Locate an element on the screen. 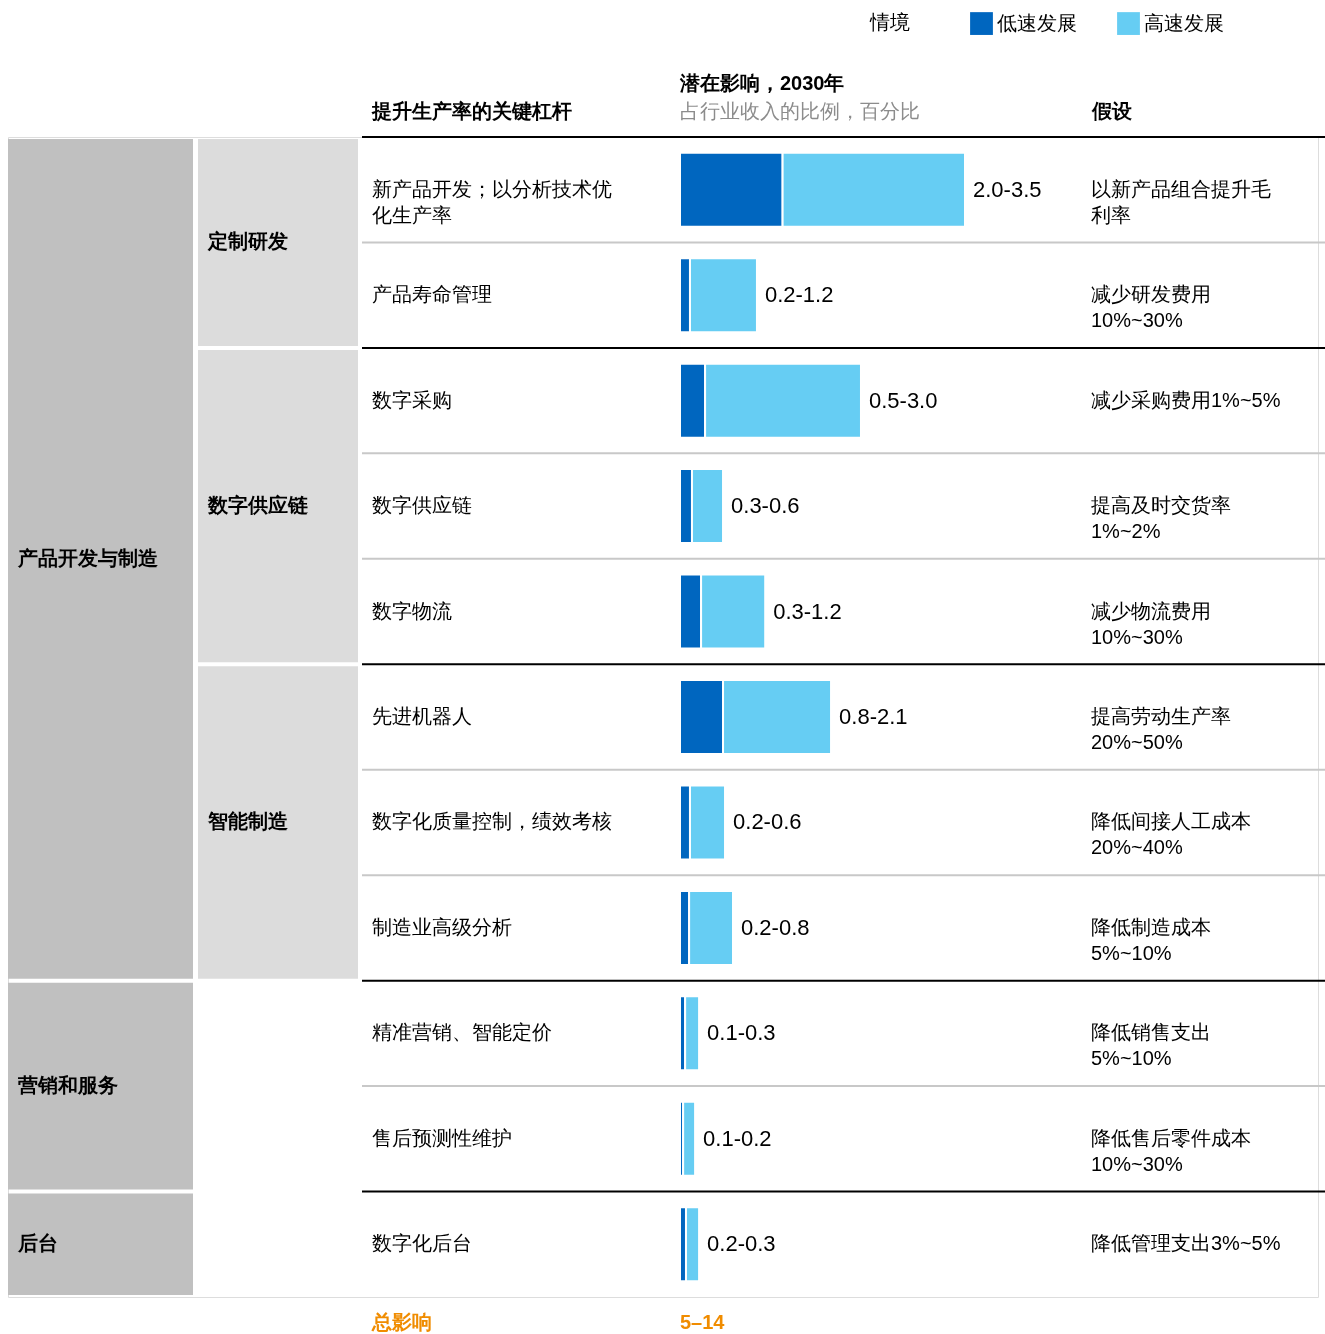 The width and height of the screenshot is (1325, 1334). legend-label: 高速发展 is located at coordinates (1184, 22).